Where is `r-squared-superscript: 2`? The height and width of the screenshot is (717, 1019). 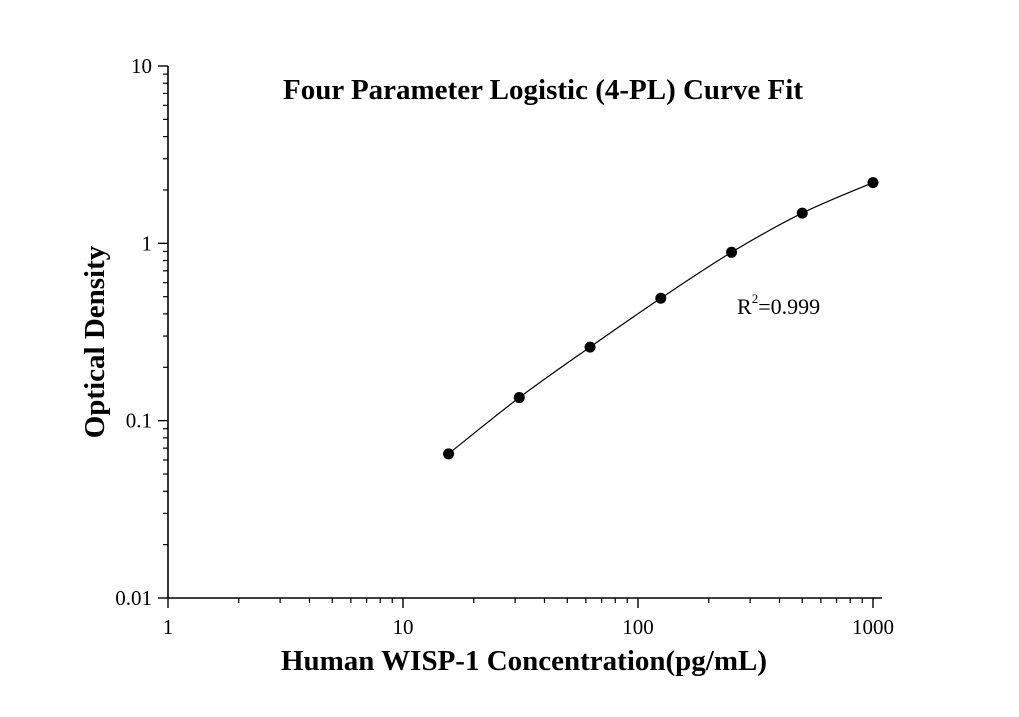
r-squared-superscript: 2 is located at coordinates (755, 298).